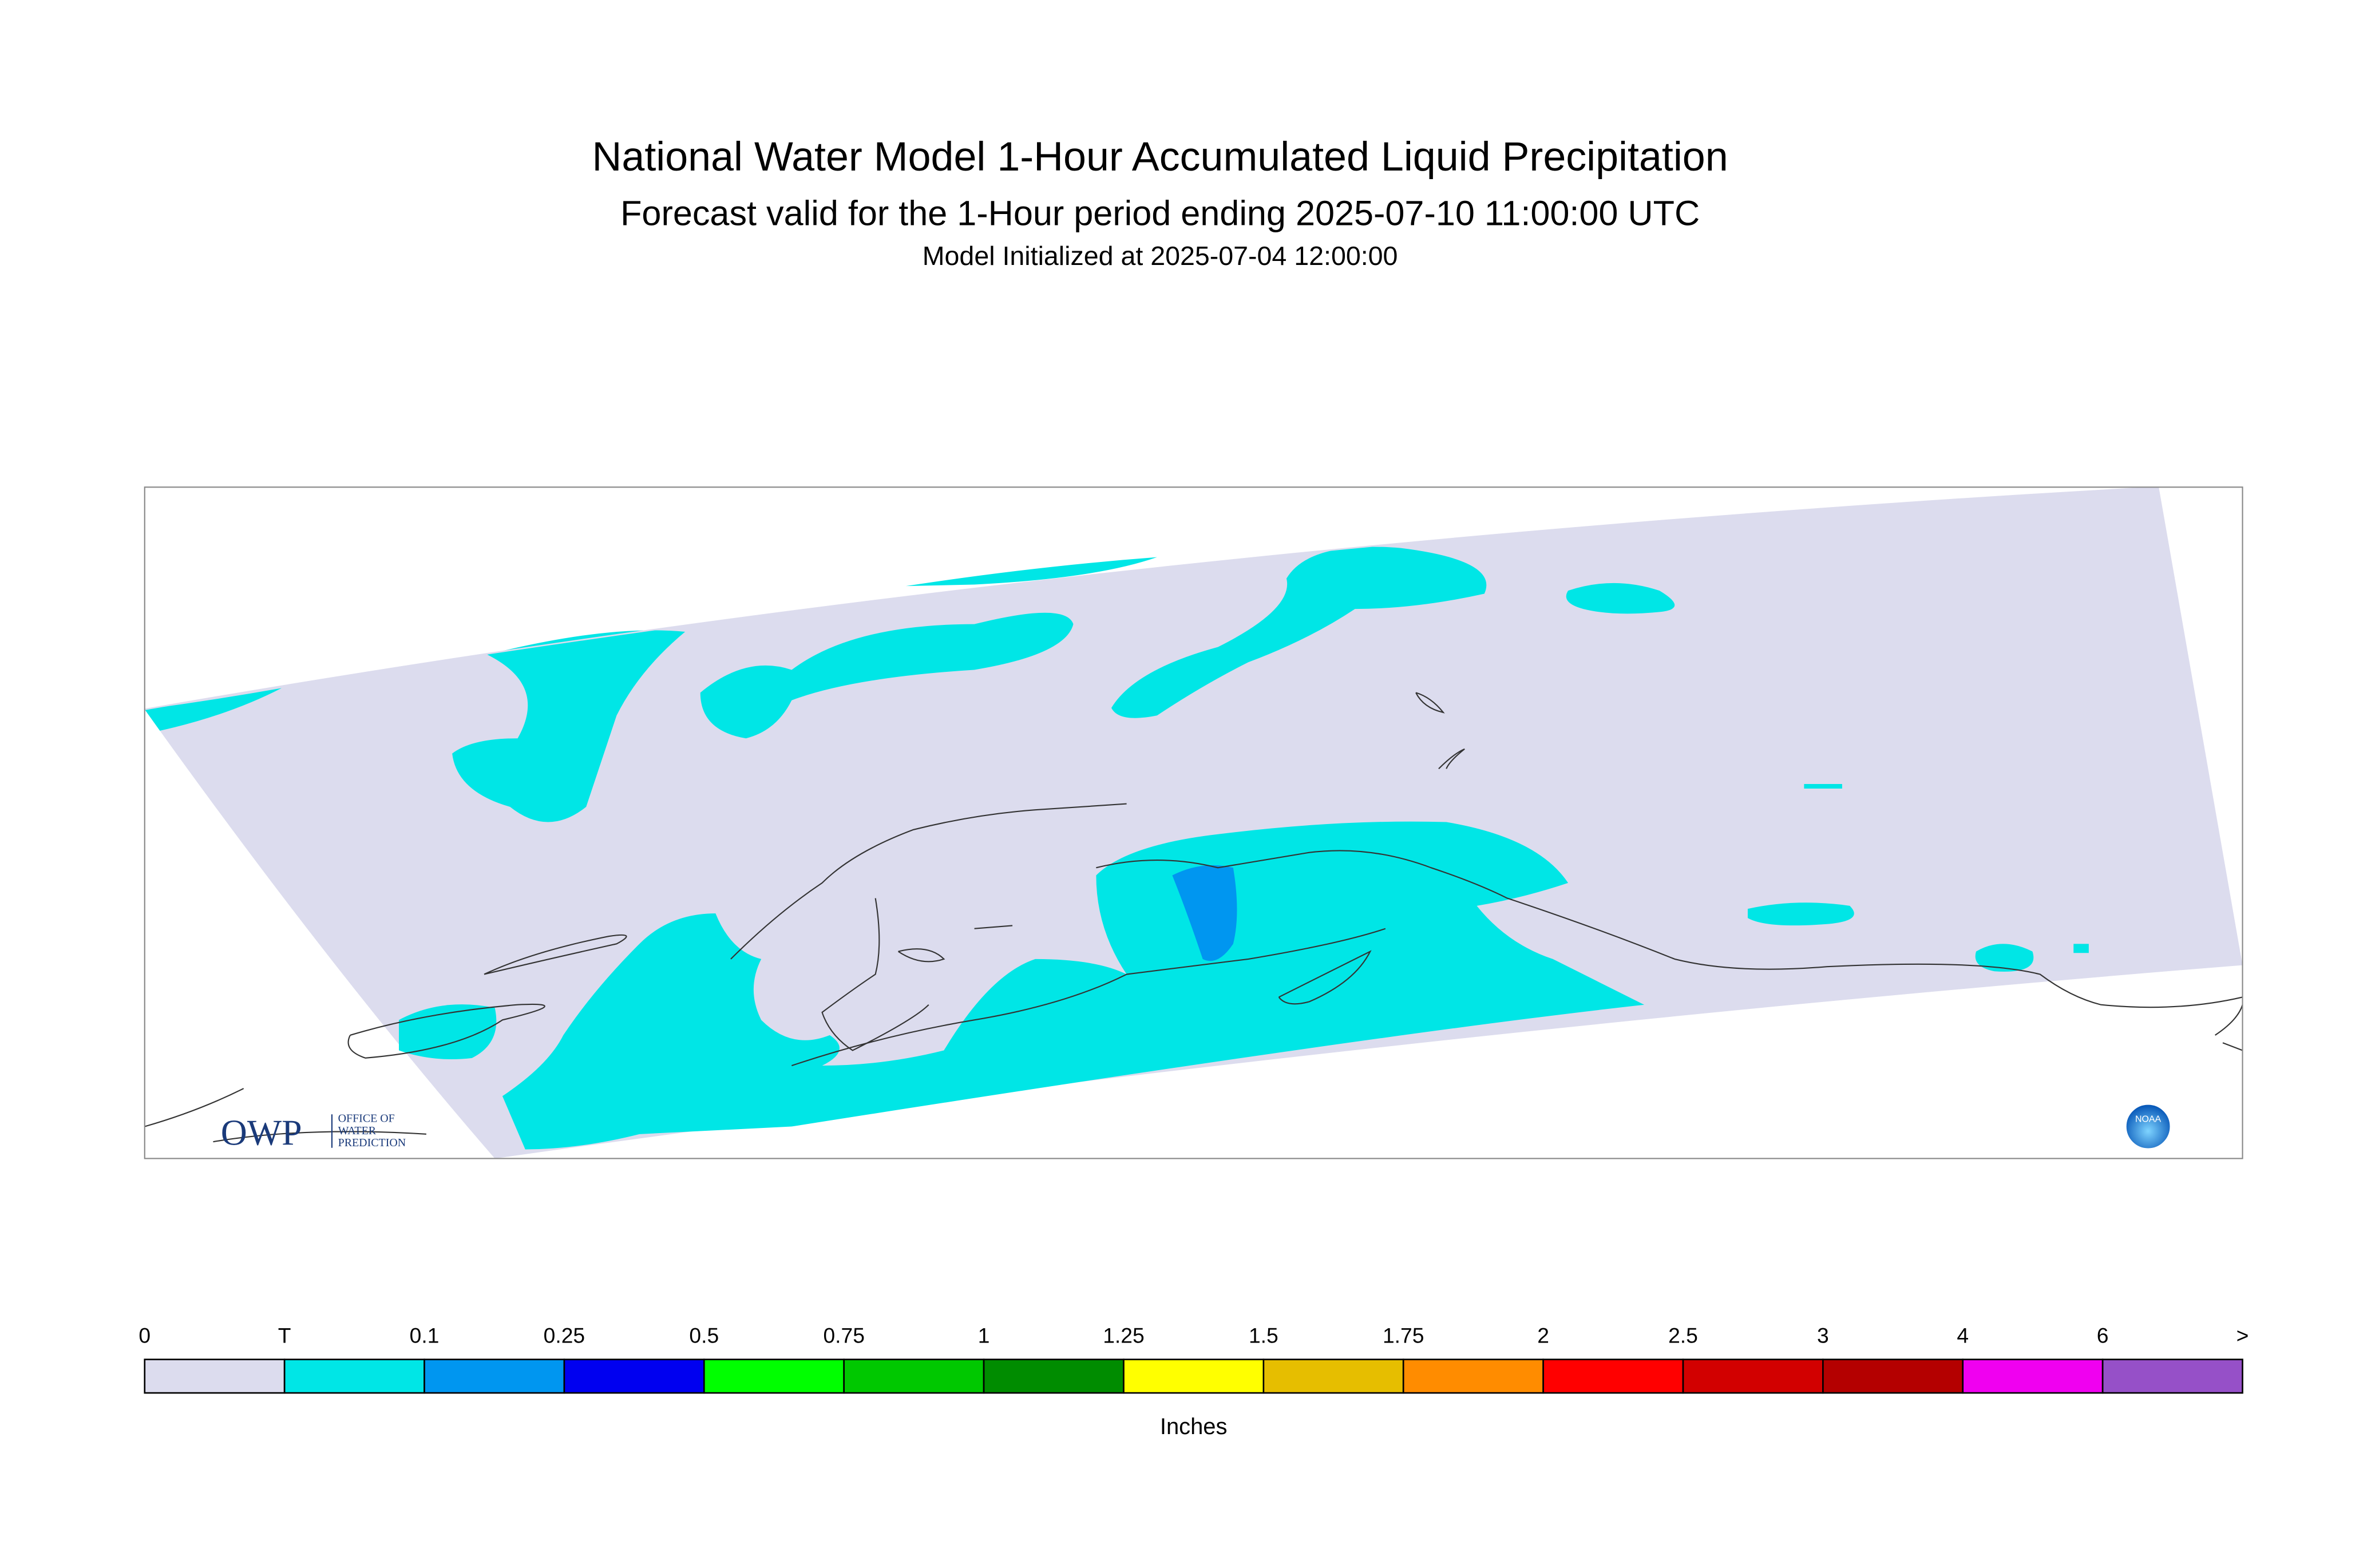 The height and width of the screenshot is (1568, 2375). Describe the element at coordinates (1543, 1335) in the screenshot. I see `legend-label: 2` at that location.